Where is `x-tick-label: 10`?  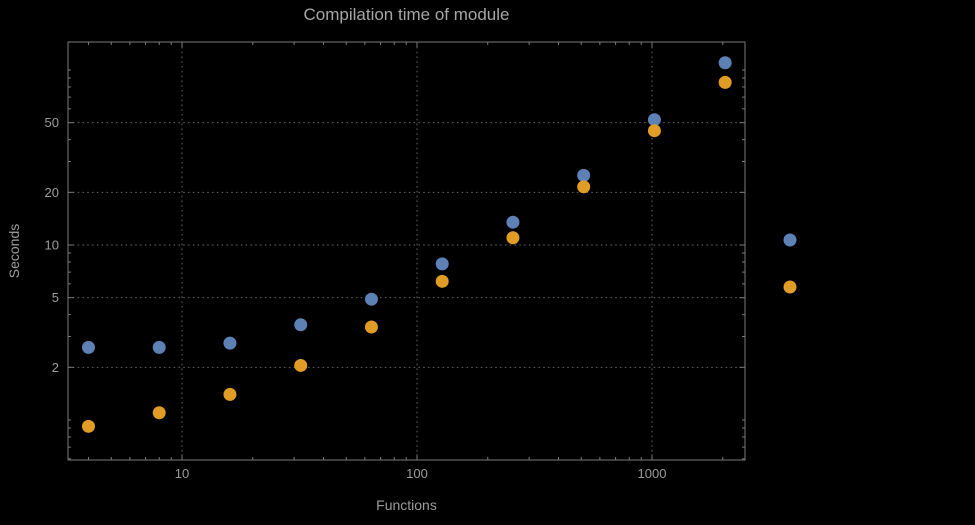
x-tick-label: 10 is located at coordinates (182, 473).